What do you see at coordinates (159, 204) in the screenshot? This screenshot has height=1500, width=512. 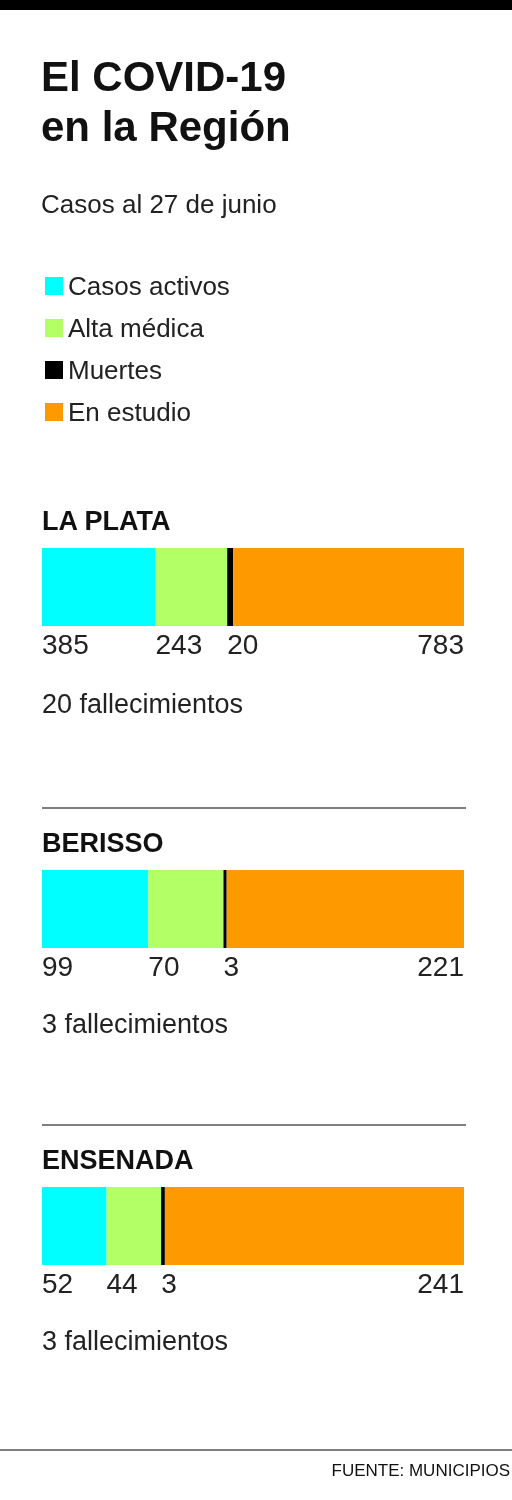 I see `chart-subtitle: Casos al 27 de junio` at bounding box center [159, 204].